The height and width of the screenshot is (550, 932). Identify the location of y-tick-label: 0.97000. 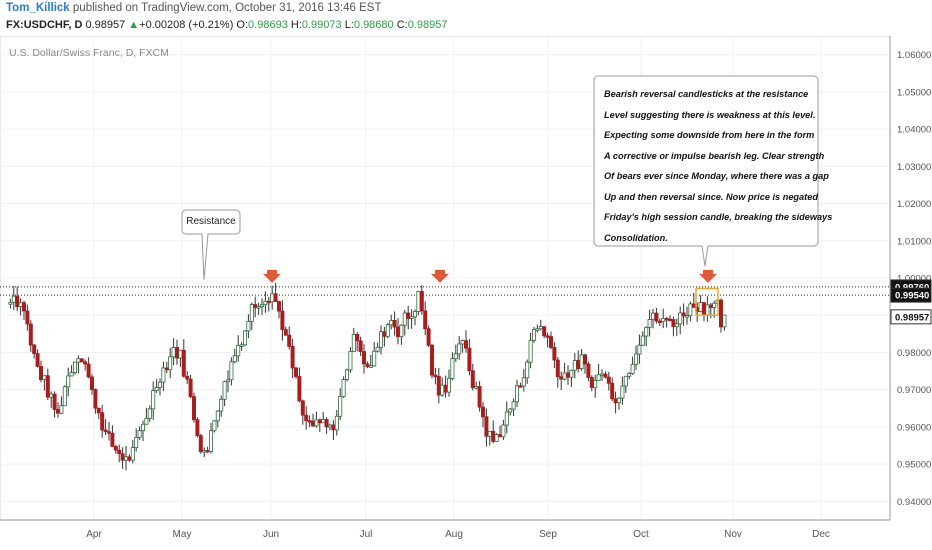
(914, 390).